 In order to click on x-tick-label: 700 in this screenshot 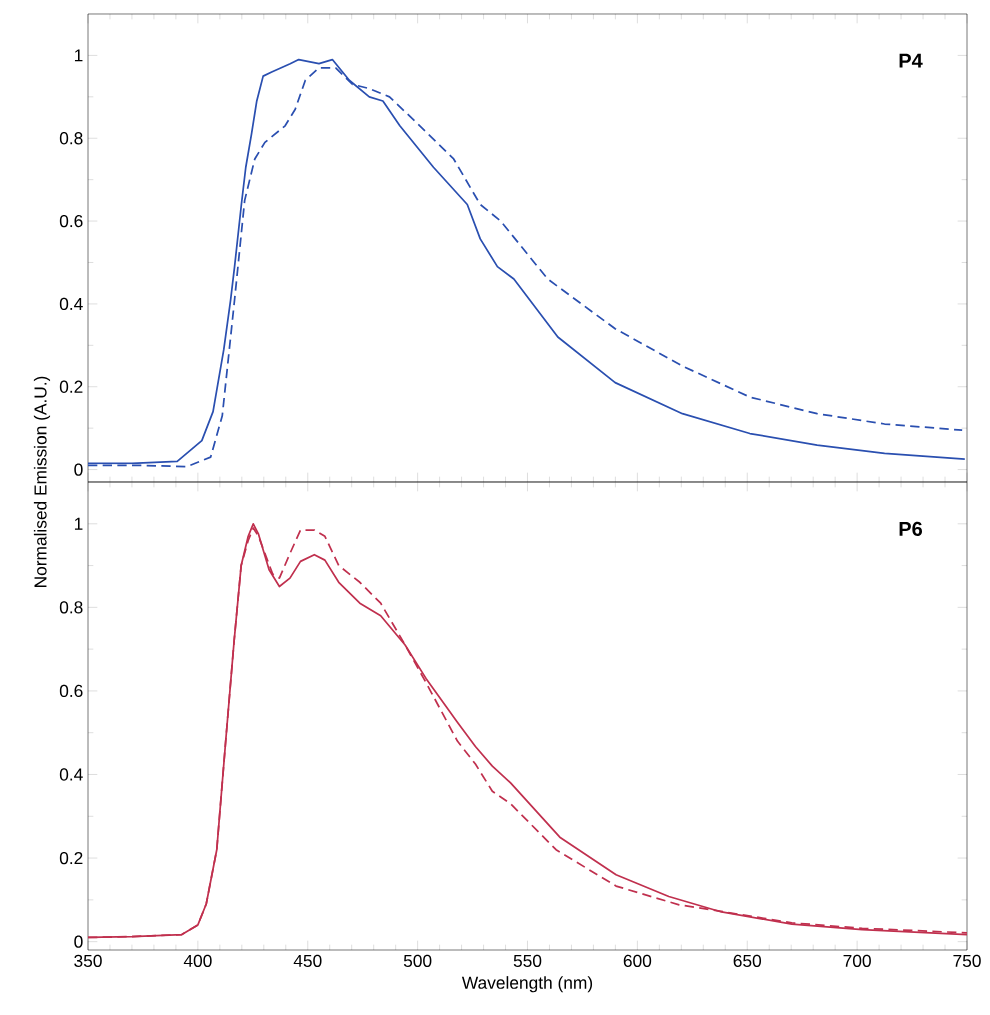, I will do `click(857, 960)`.